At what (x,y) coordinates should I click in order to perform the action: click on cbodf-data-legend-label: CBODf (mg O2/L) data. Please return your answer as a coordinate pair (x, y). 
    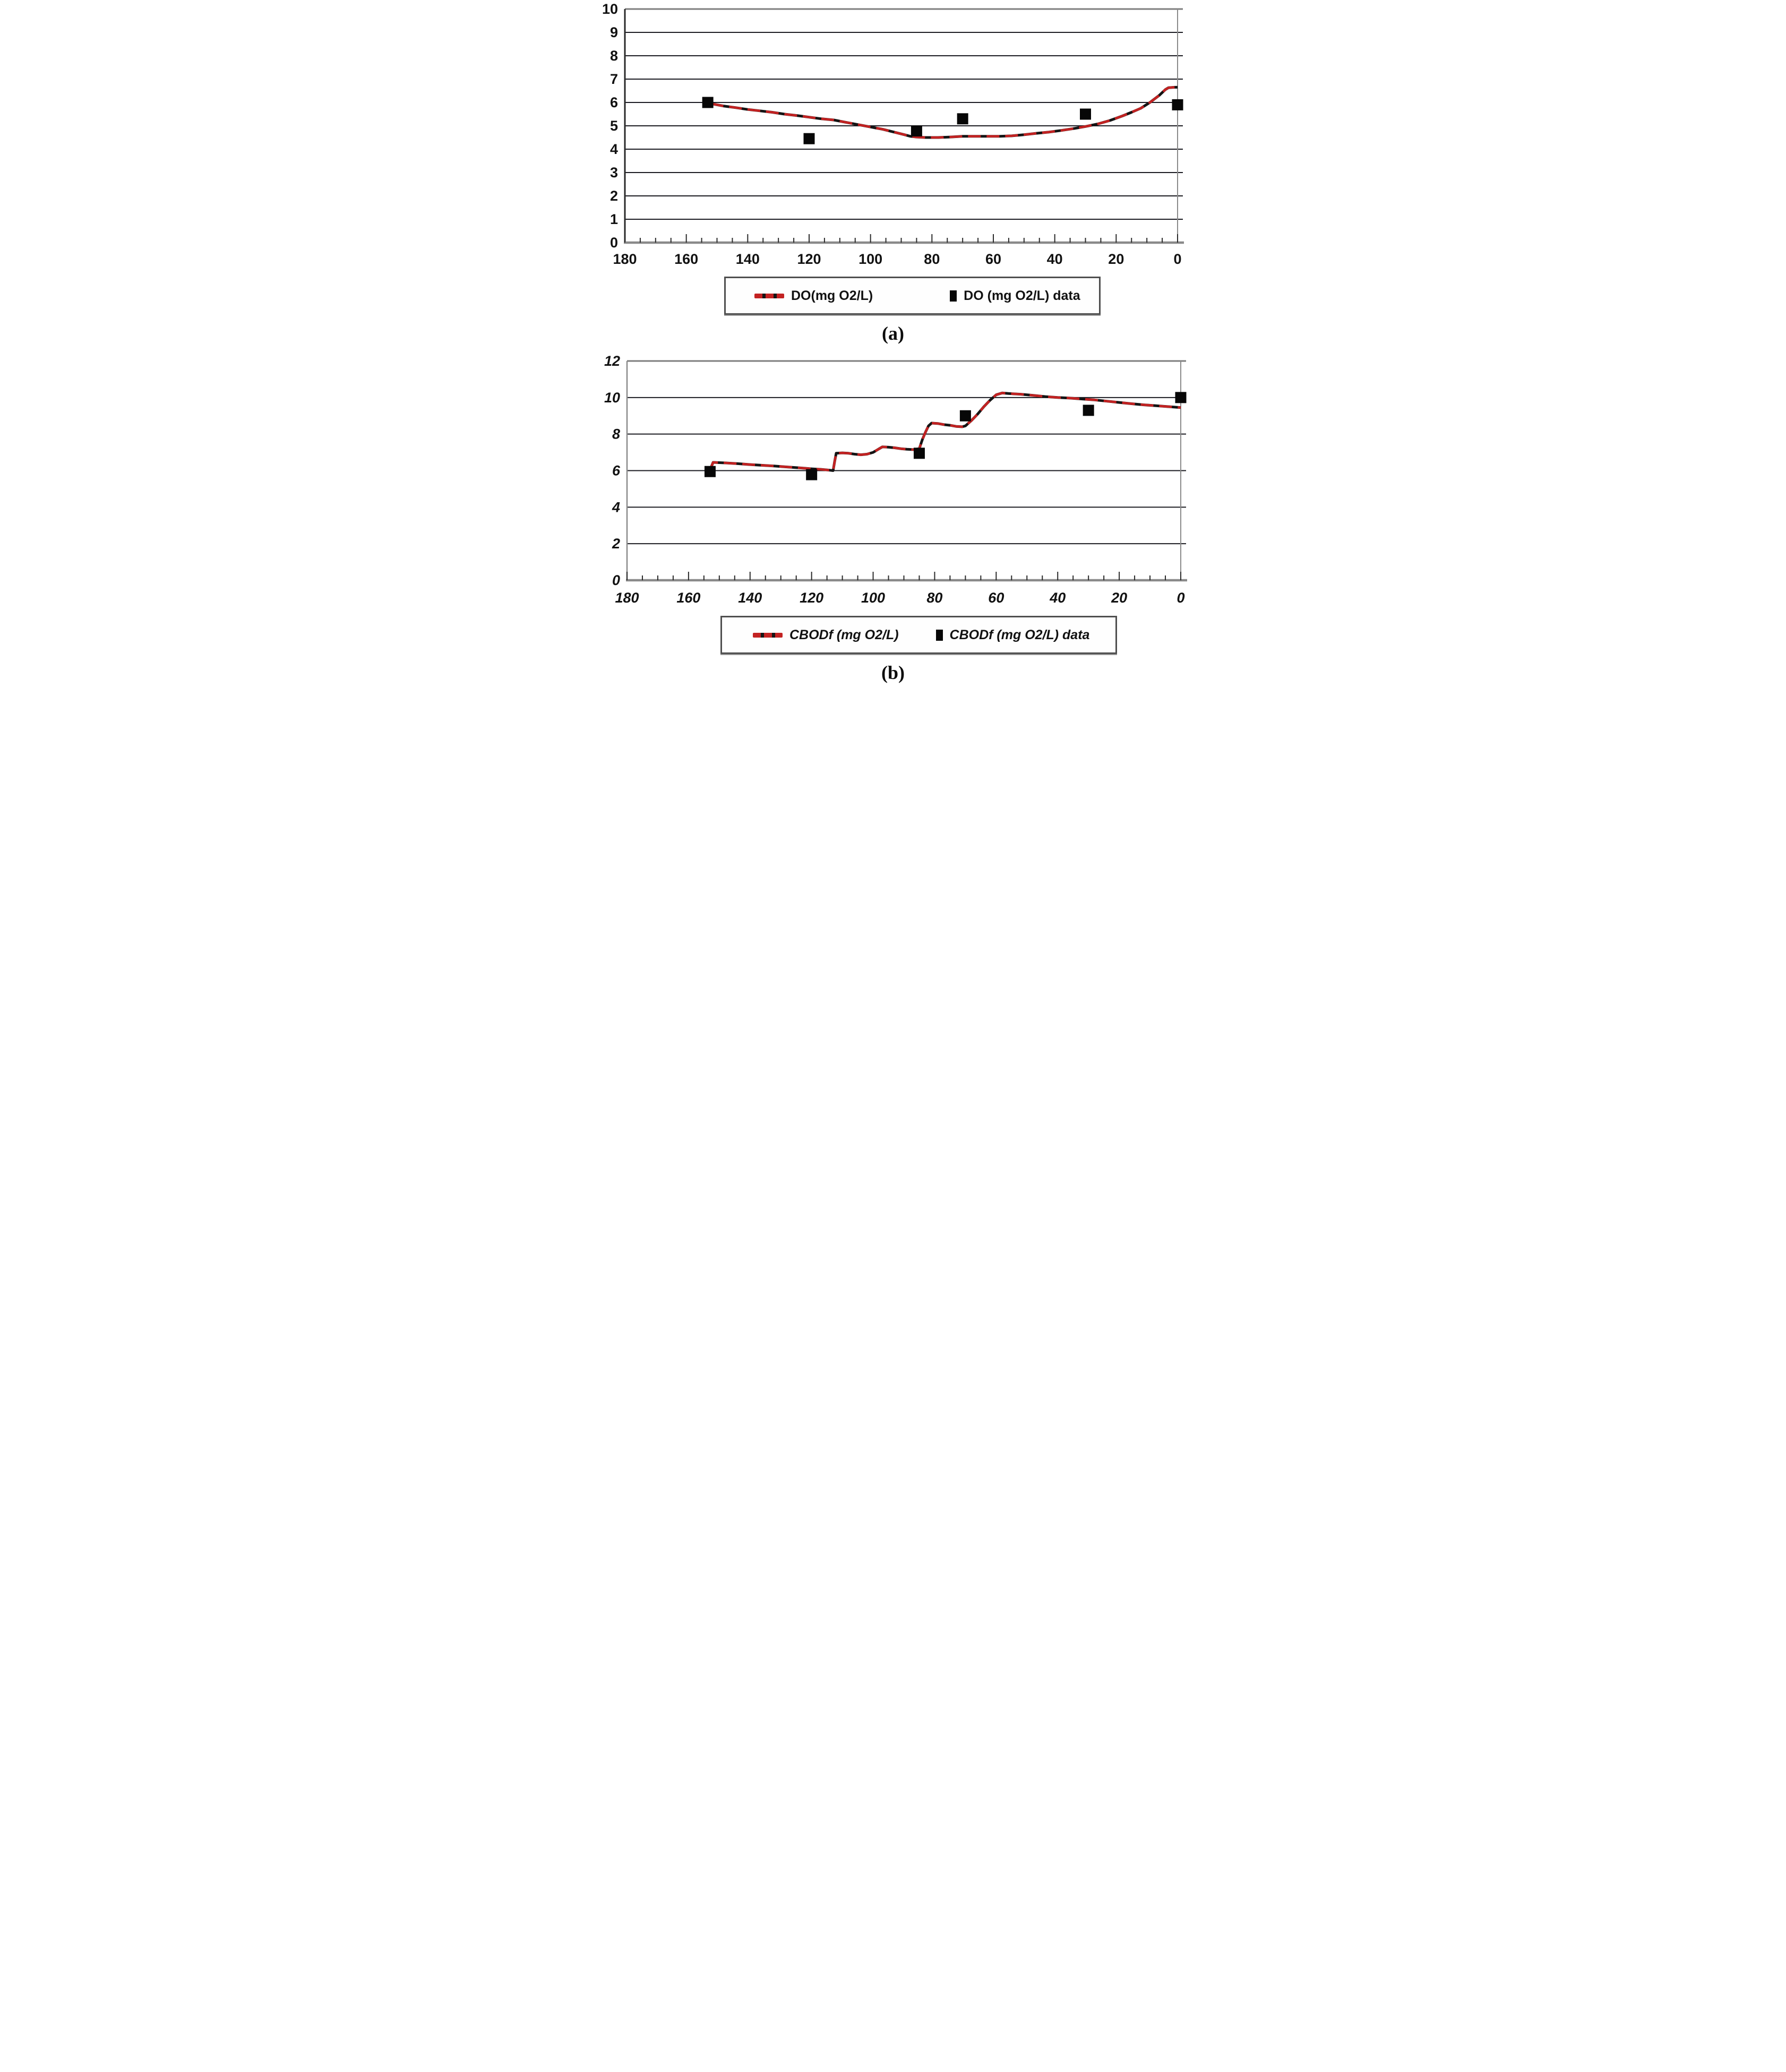
    Looking at the image, I should click on (1019, 634).